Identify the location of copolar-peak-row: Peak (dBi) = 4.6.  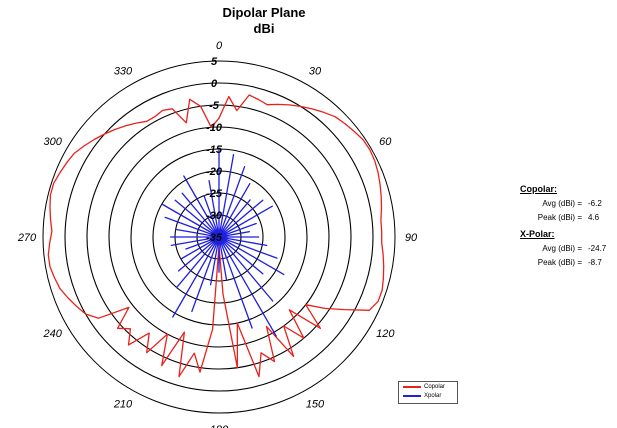
(567, 217).